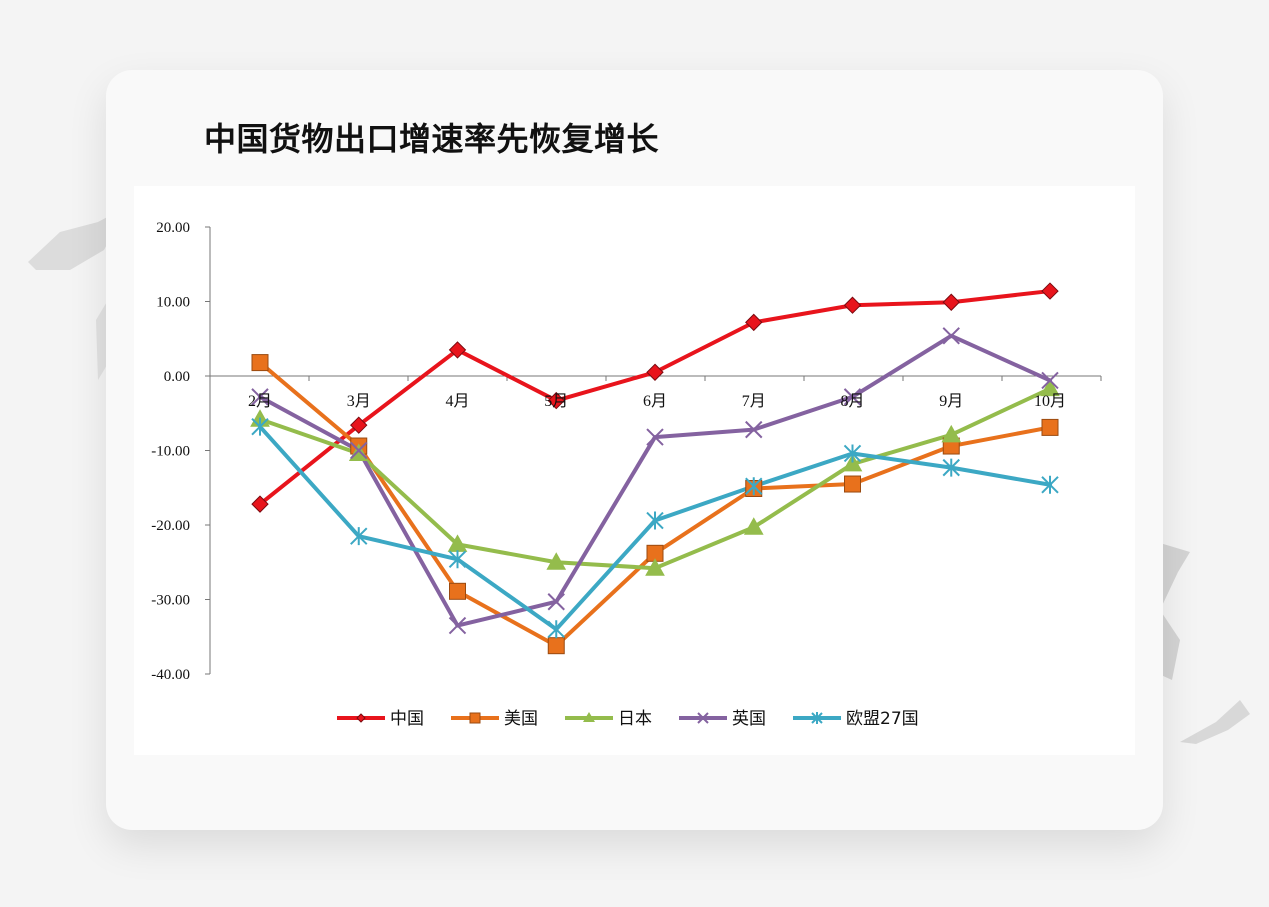  I want to click on x-tick-label: 6月, so click(655, 401).